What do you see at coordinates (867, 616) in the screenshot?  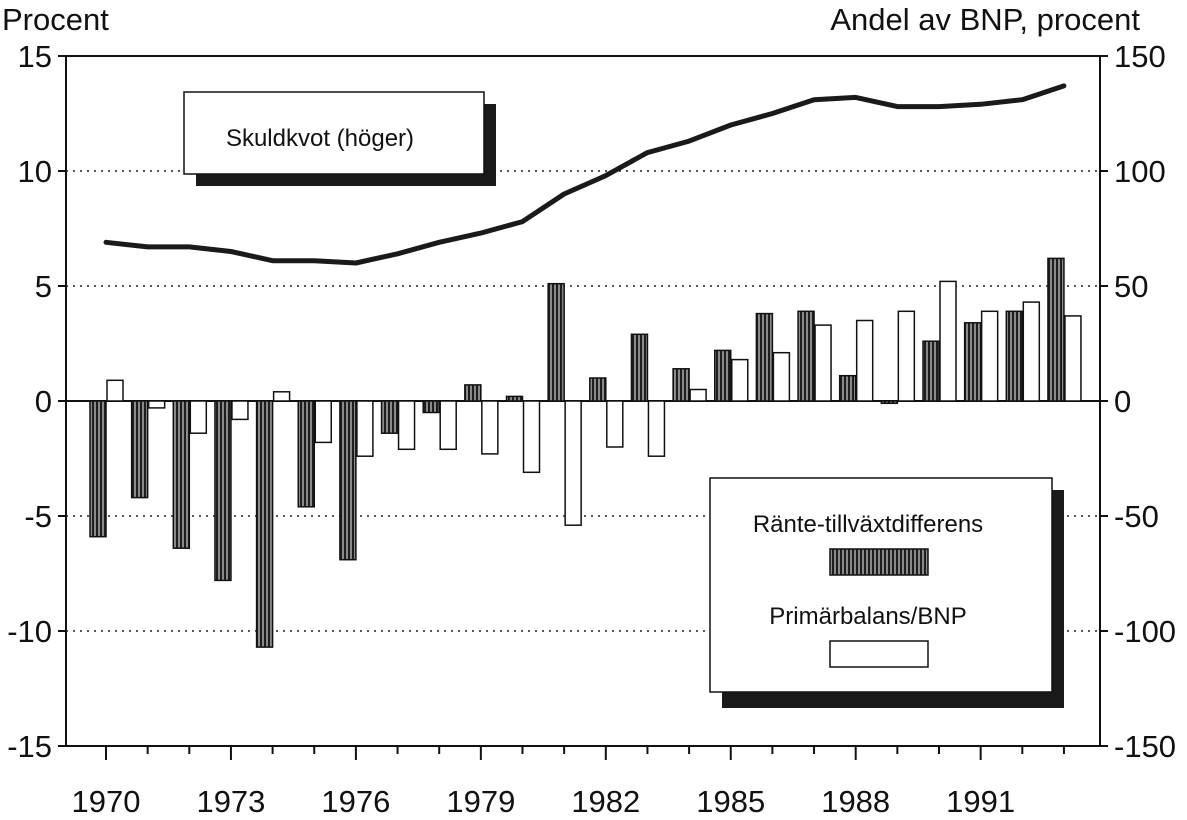 I see `legend-primary-balance-label: Primärbalans/BNP` at bounding box center [867, 616].